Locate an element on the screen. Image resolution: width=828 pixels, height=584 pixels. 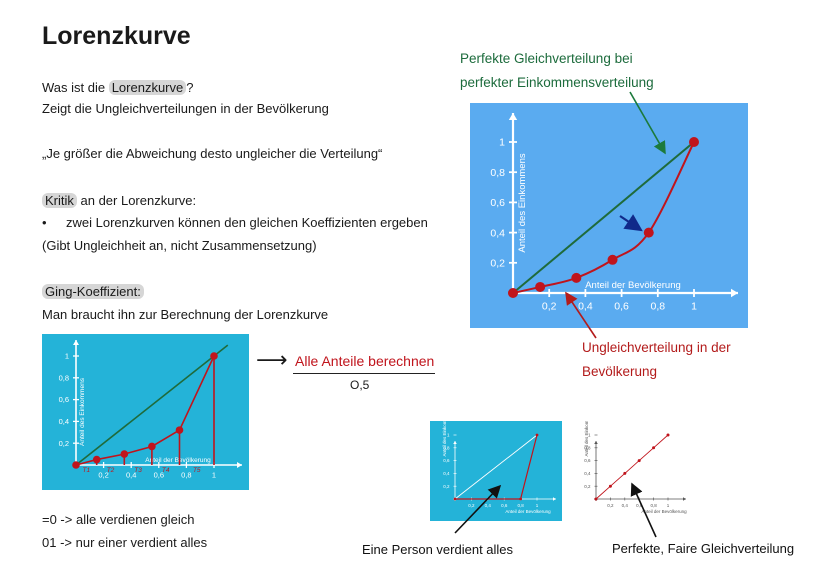
fraction-bar is located at coordinates (364, 373).